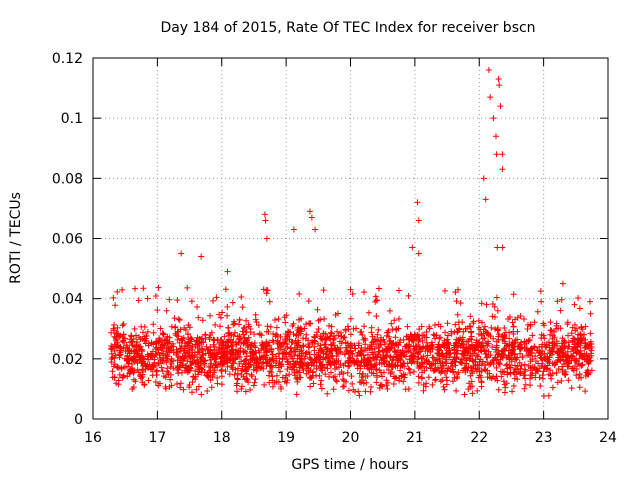 The height and width of the screenshot is (480, 640). What do you see at coordinates (67, 59) in the screenshot?
I see `y-tick-label: 0.12` at bounding box center [67, 59].